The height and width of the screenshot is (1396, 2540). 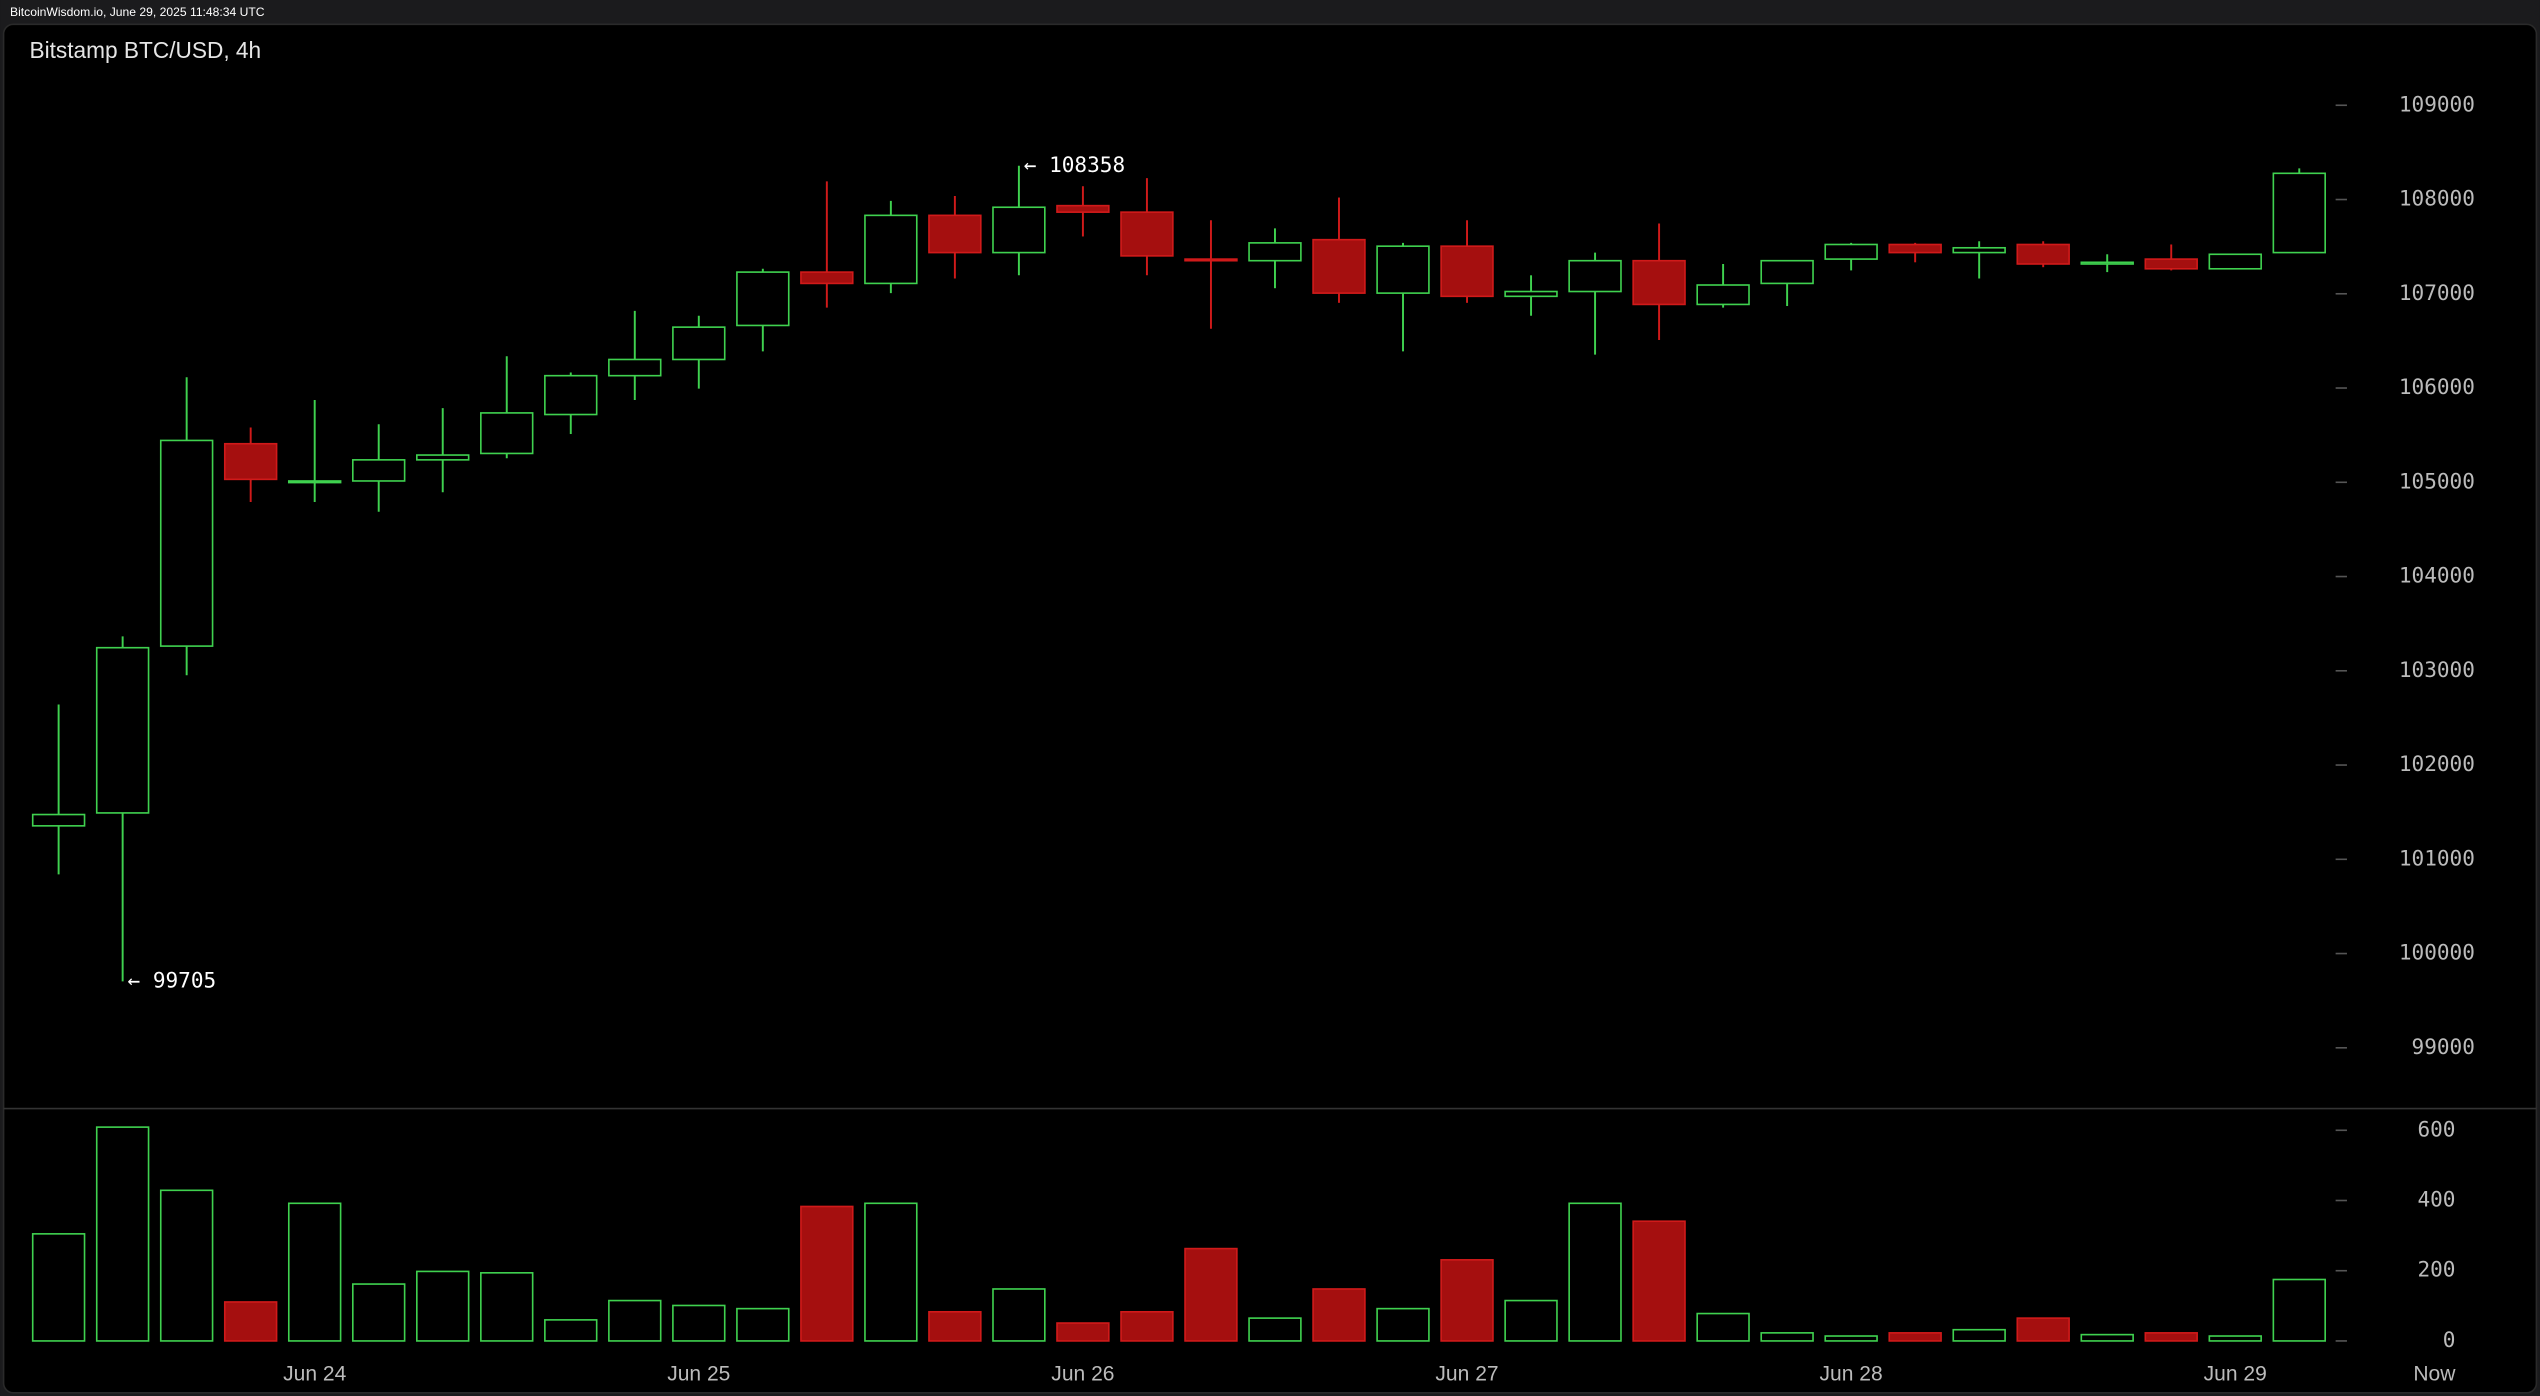 What do you see at coordinates (2437, 292) in the screenshot?
I see `y-tick-label: 107000` at bounding box center [2437, 292].